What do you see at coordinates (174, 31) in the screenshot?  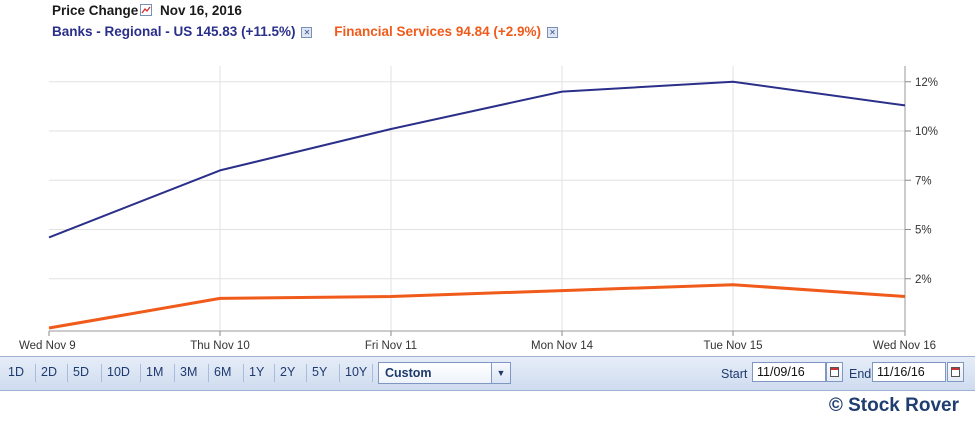 I see `legend-item-banks-regional: Banks - Regional - US 145.83 (+11.5%)` at bounding box center [174, 31].